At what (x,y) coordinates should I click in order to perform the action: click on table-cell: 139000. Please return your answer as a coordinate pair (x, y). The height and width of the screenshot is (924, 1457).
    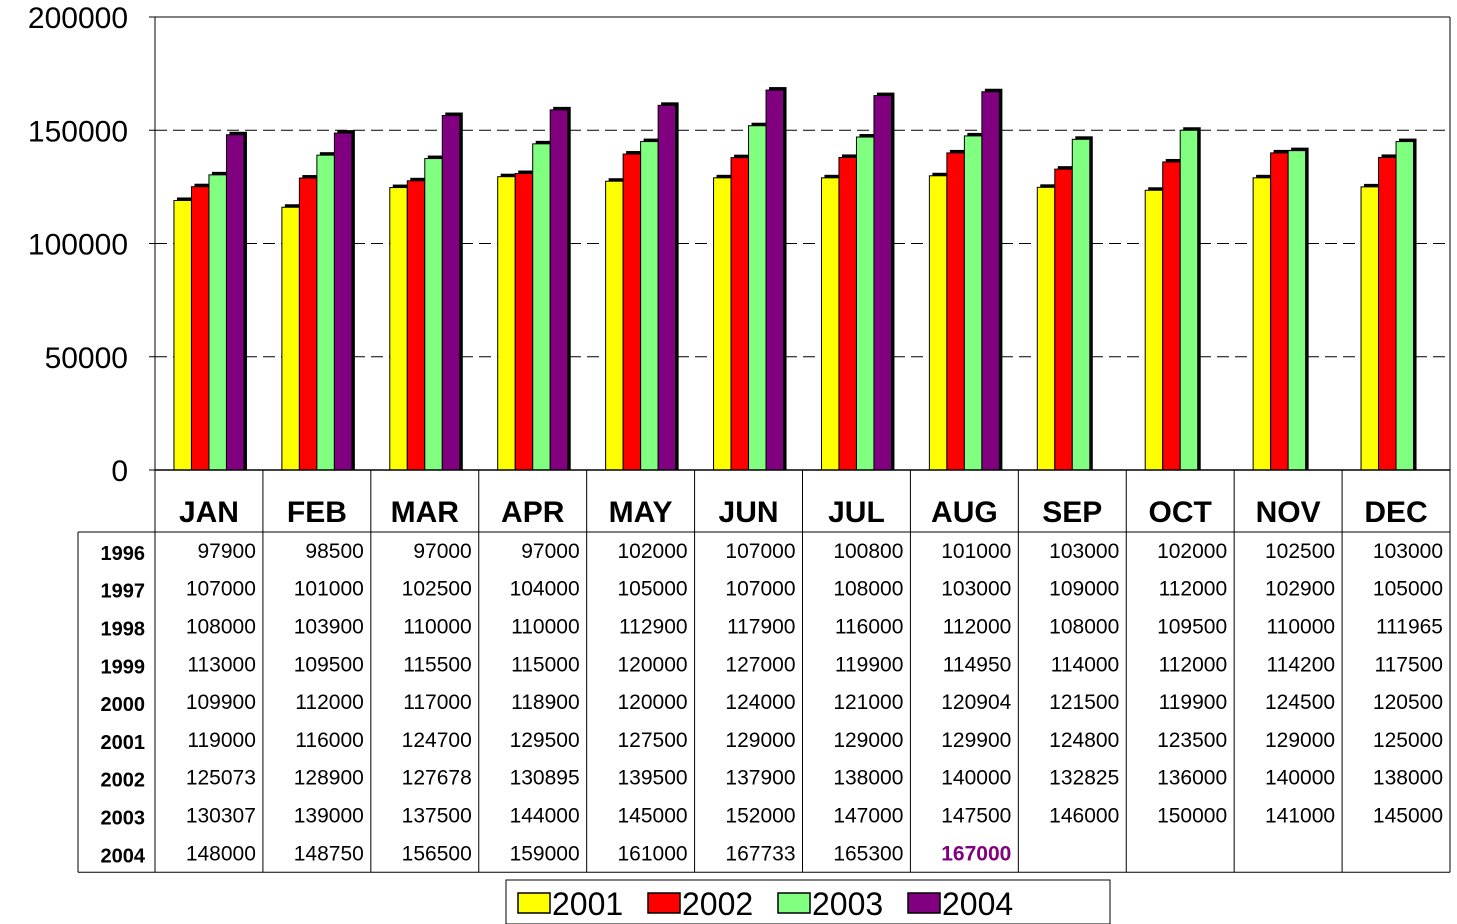
    Looking at the image, I should click on (329, 816).